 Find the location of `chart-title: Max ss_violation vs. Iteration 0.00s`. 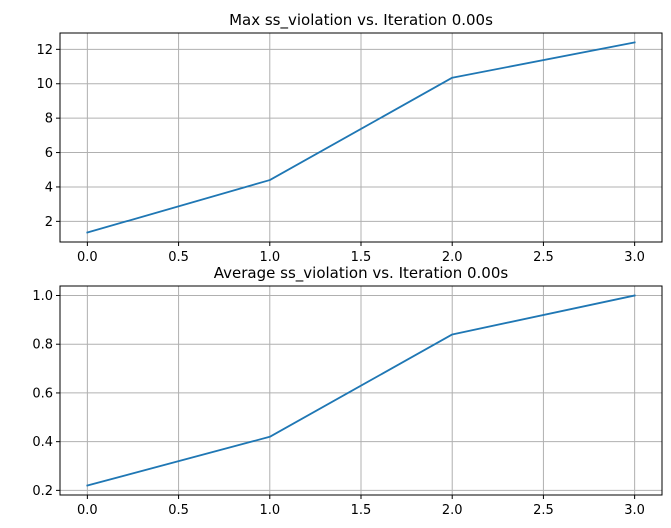

chart-title: Max ss_violation vs. Iteration 0.00s is located at coordinates (361, 20).